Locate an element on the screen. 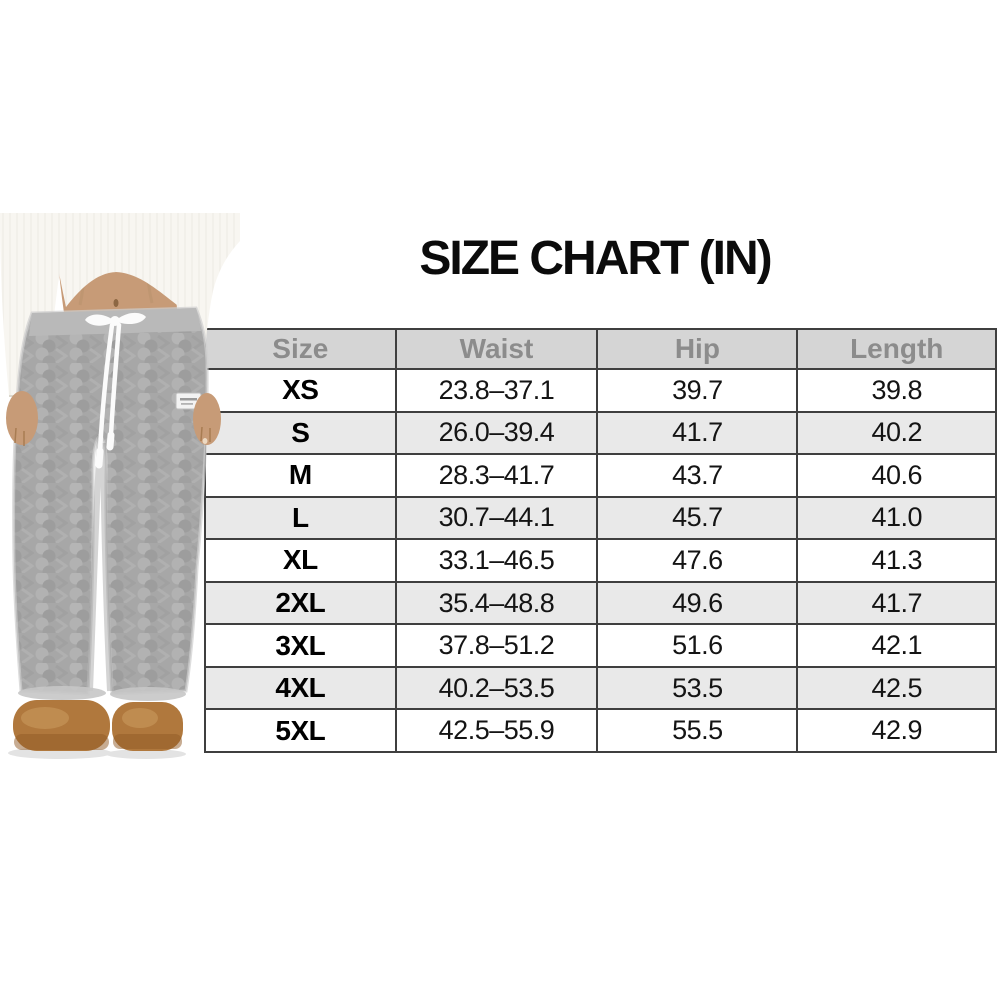 This screenshot has height=1000, width=1000. column-header-length: Length is located at coordinates (896, 349).